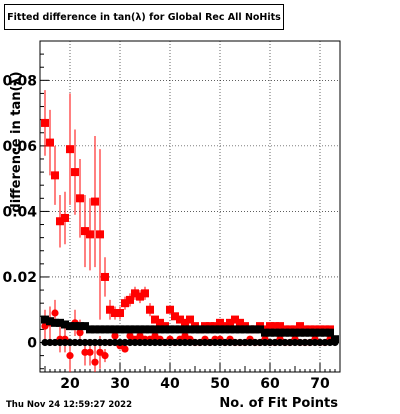 The width and height of the screenshot is (400, 414). Describe the element at coordinates (278, 403) in the screenshot. I see `x-axis-label: No. of Fit Points` at that location.